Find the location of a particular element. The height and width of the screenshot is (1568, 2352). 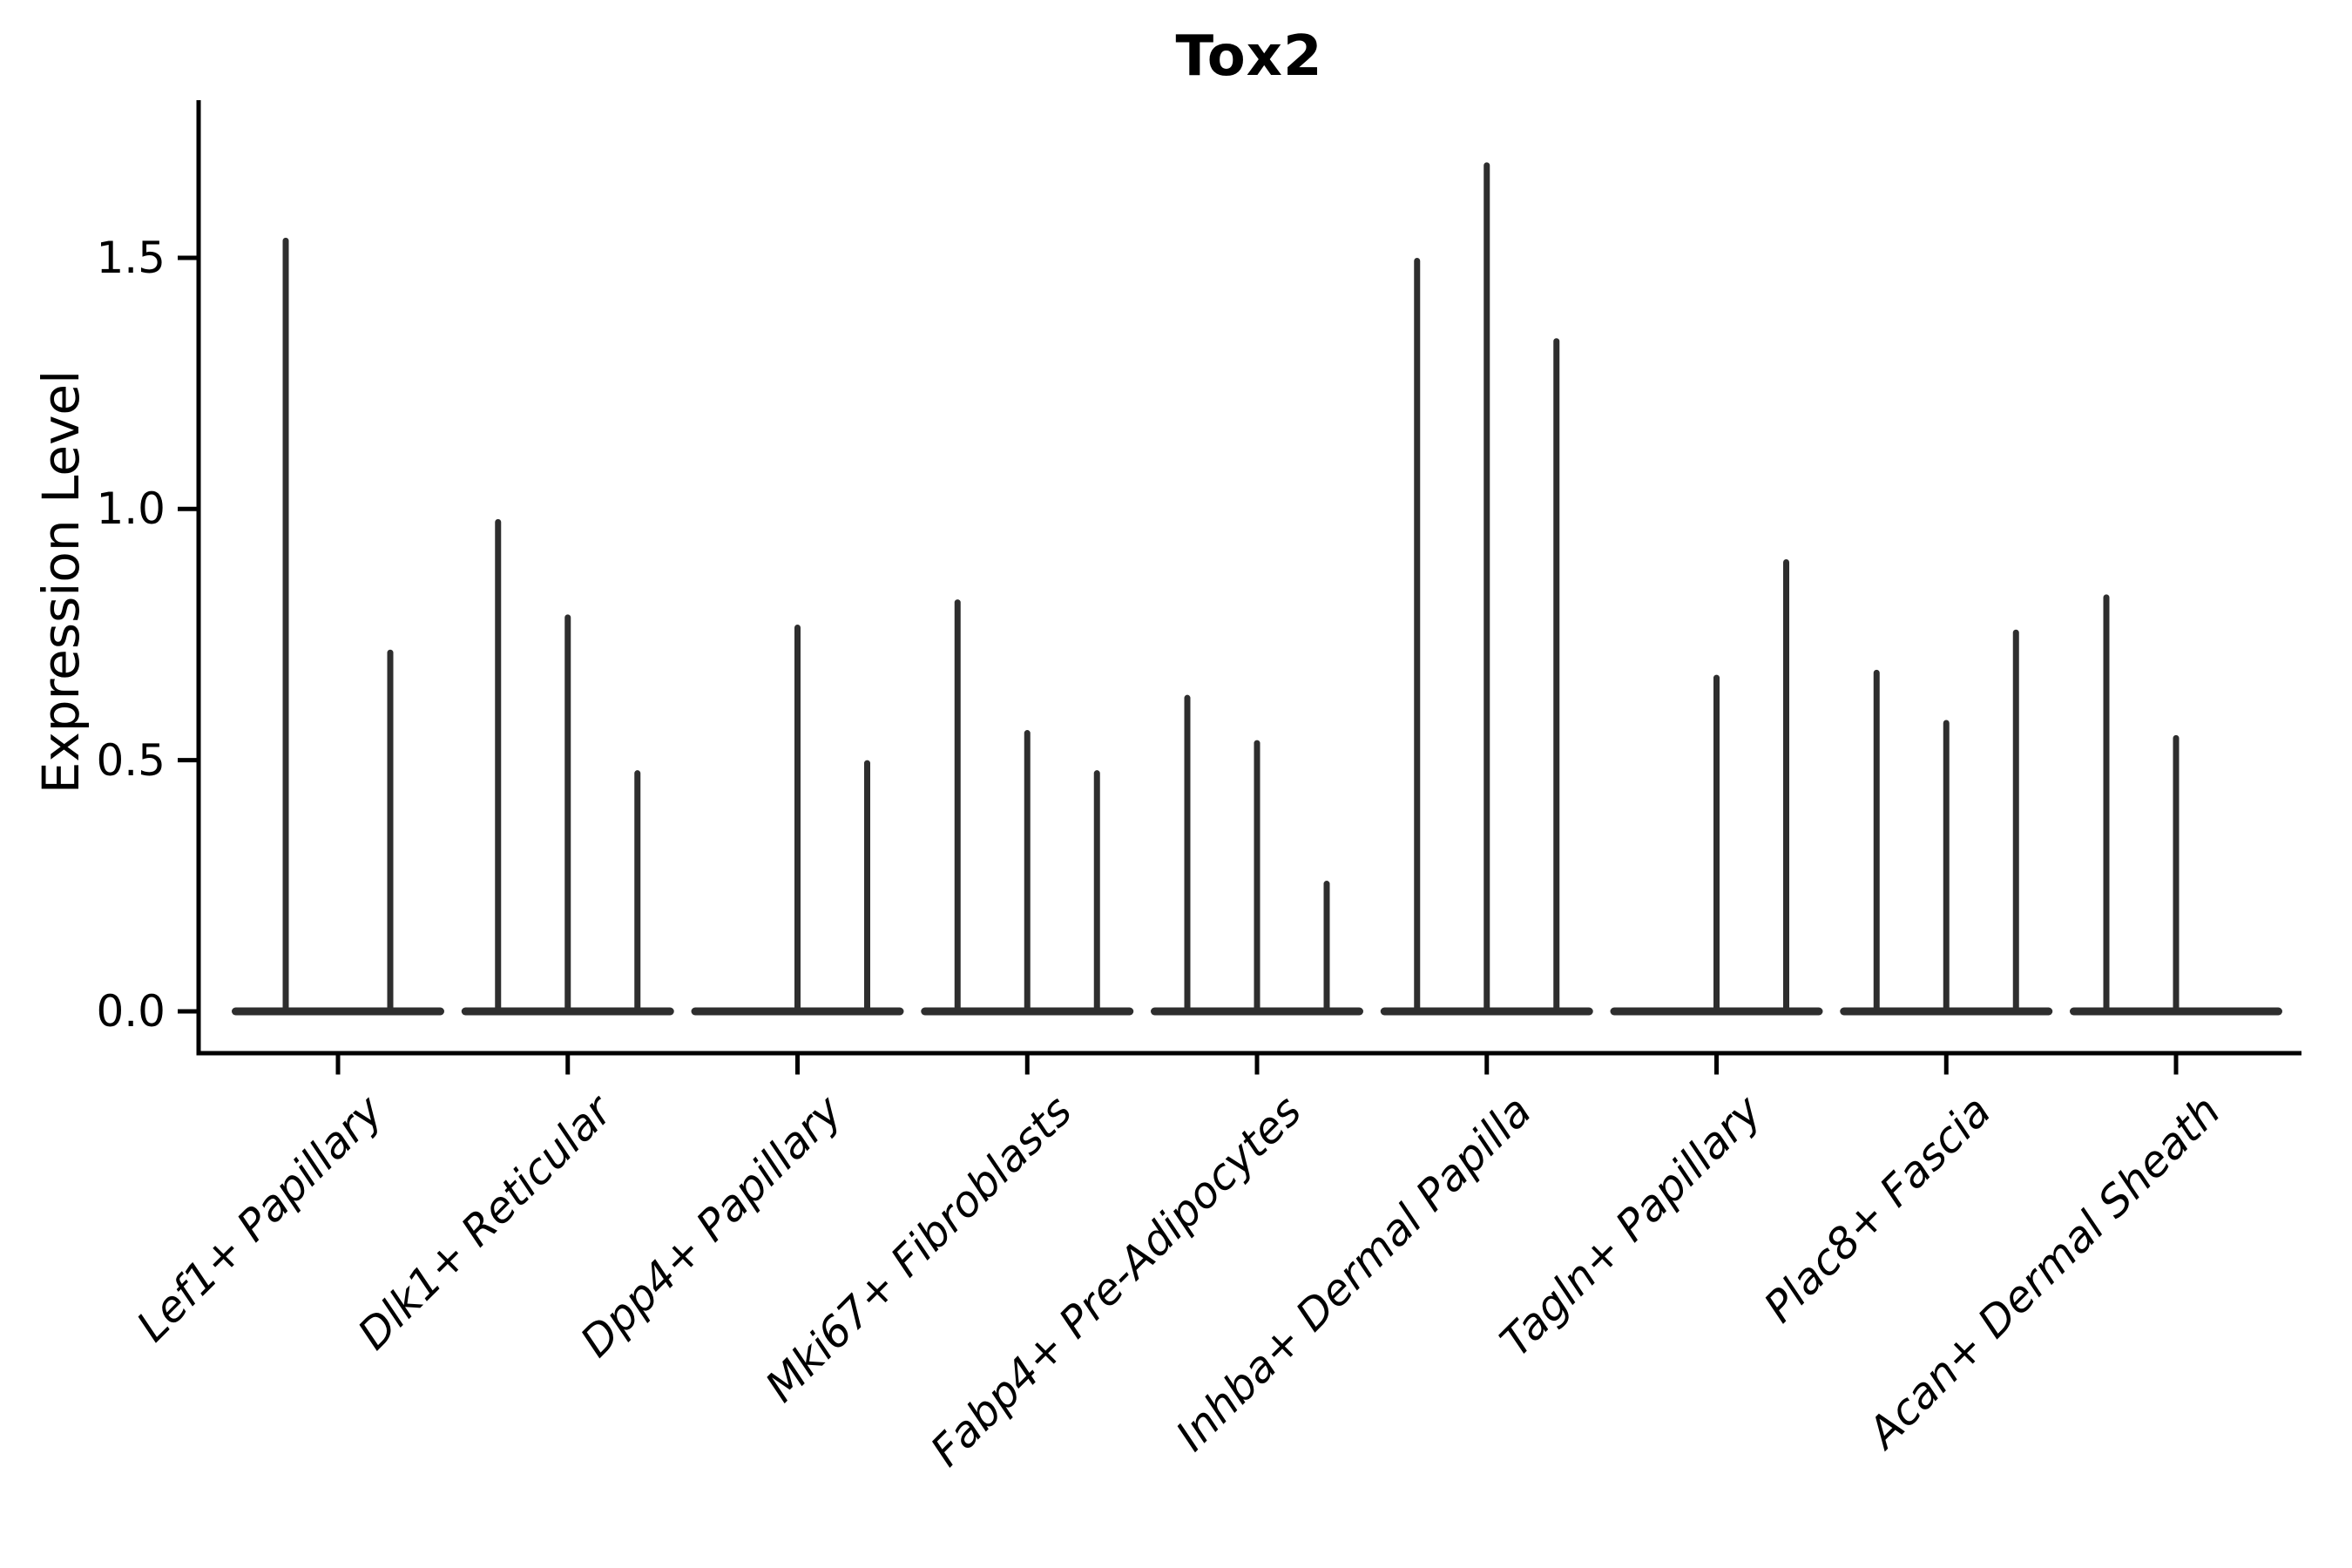

y-tick-label: 0.5 is located at coordinates (131, 760).